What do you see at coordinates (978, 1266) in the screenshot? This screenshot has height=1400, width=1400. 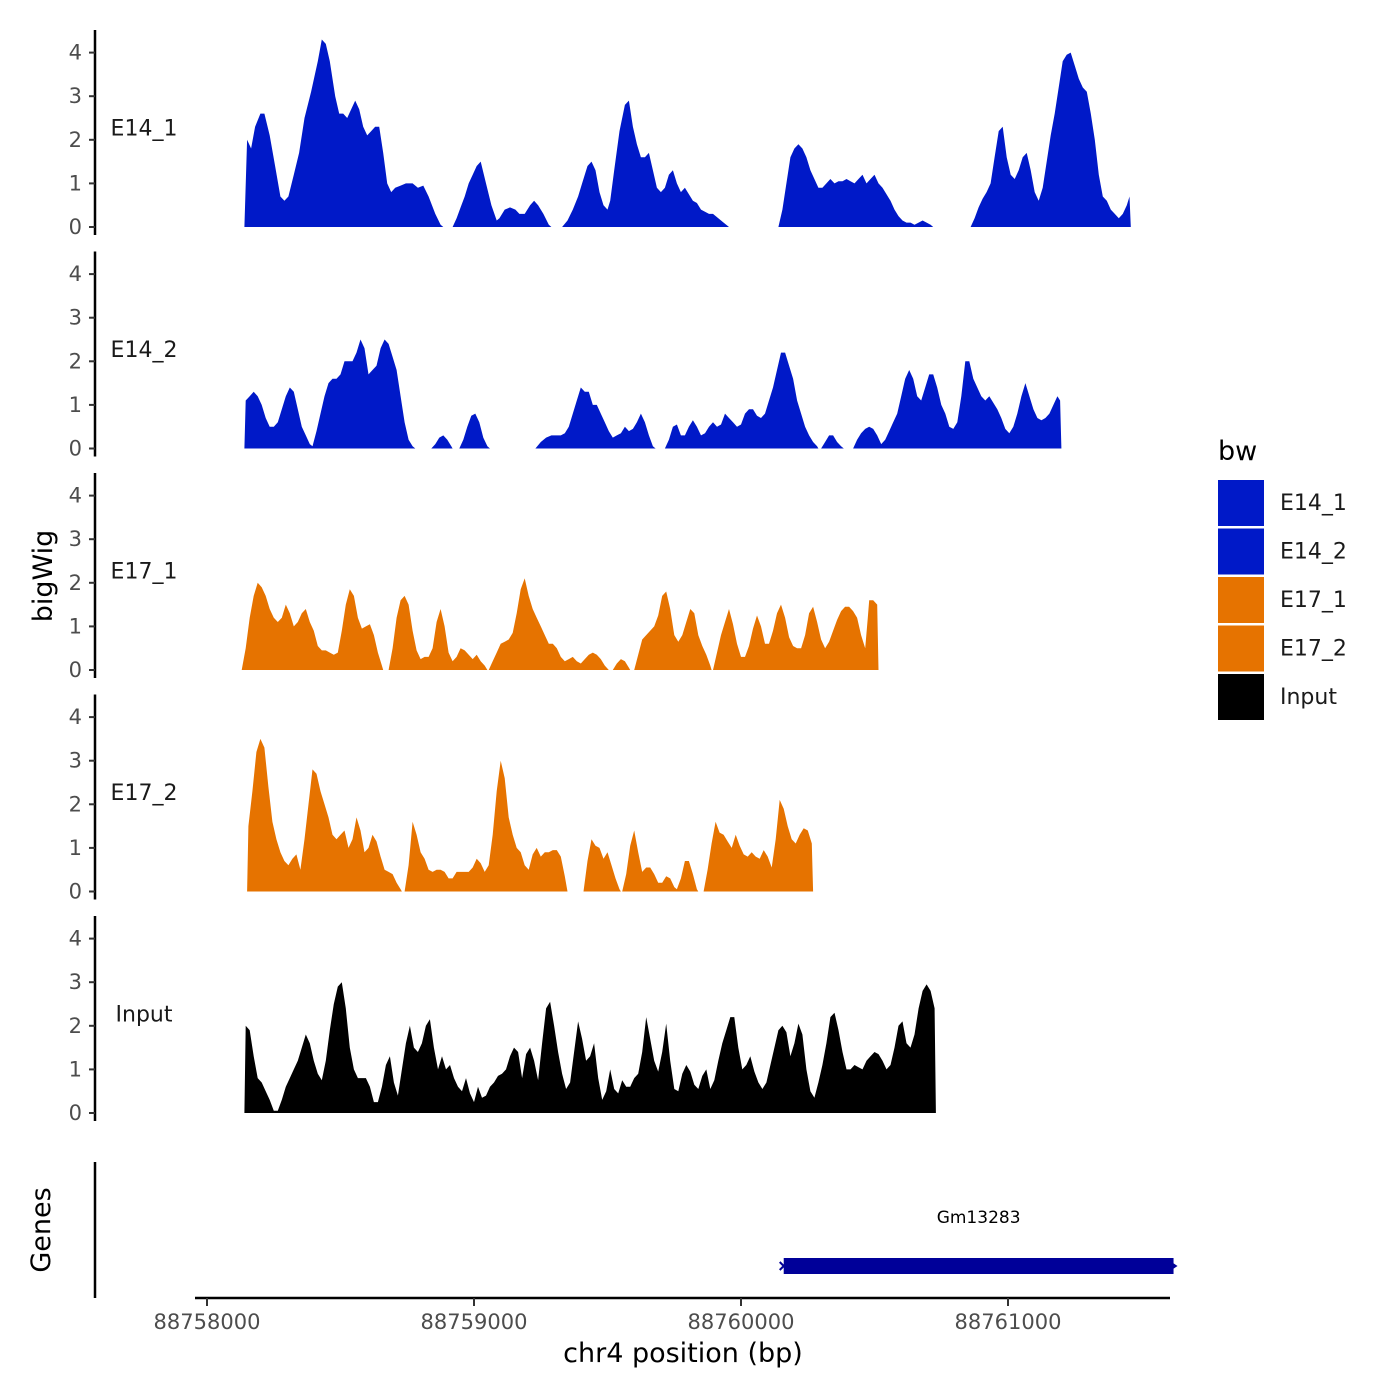 I see `gene-body` at bounding box center [978, 1266].